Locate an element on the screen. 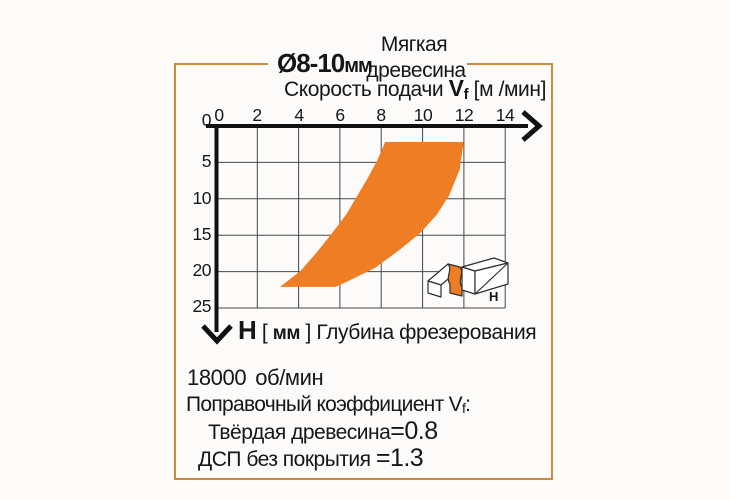 The width and height of the screenshot is (730, 500). y-bracket-close: ] is located at coordinates (308, 332).